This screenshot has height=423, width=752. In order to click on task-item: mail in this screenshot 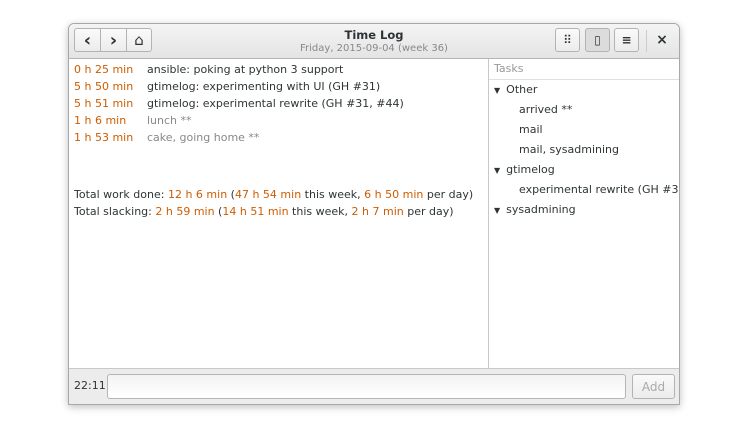, I will do `click(531, 129)`.